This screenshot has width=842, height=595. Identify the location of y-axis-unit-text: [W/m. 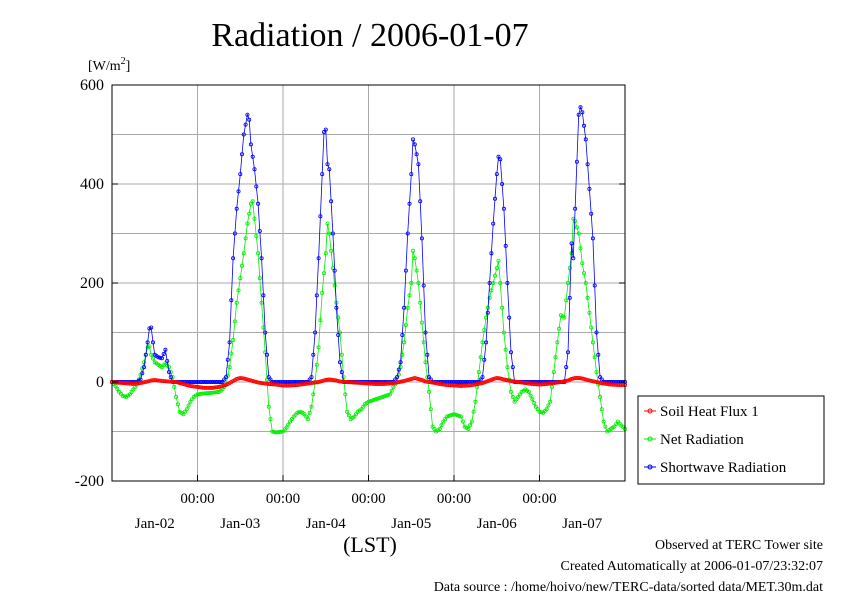
(104, 66).